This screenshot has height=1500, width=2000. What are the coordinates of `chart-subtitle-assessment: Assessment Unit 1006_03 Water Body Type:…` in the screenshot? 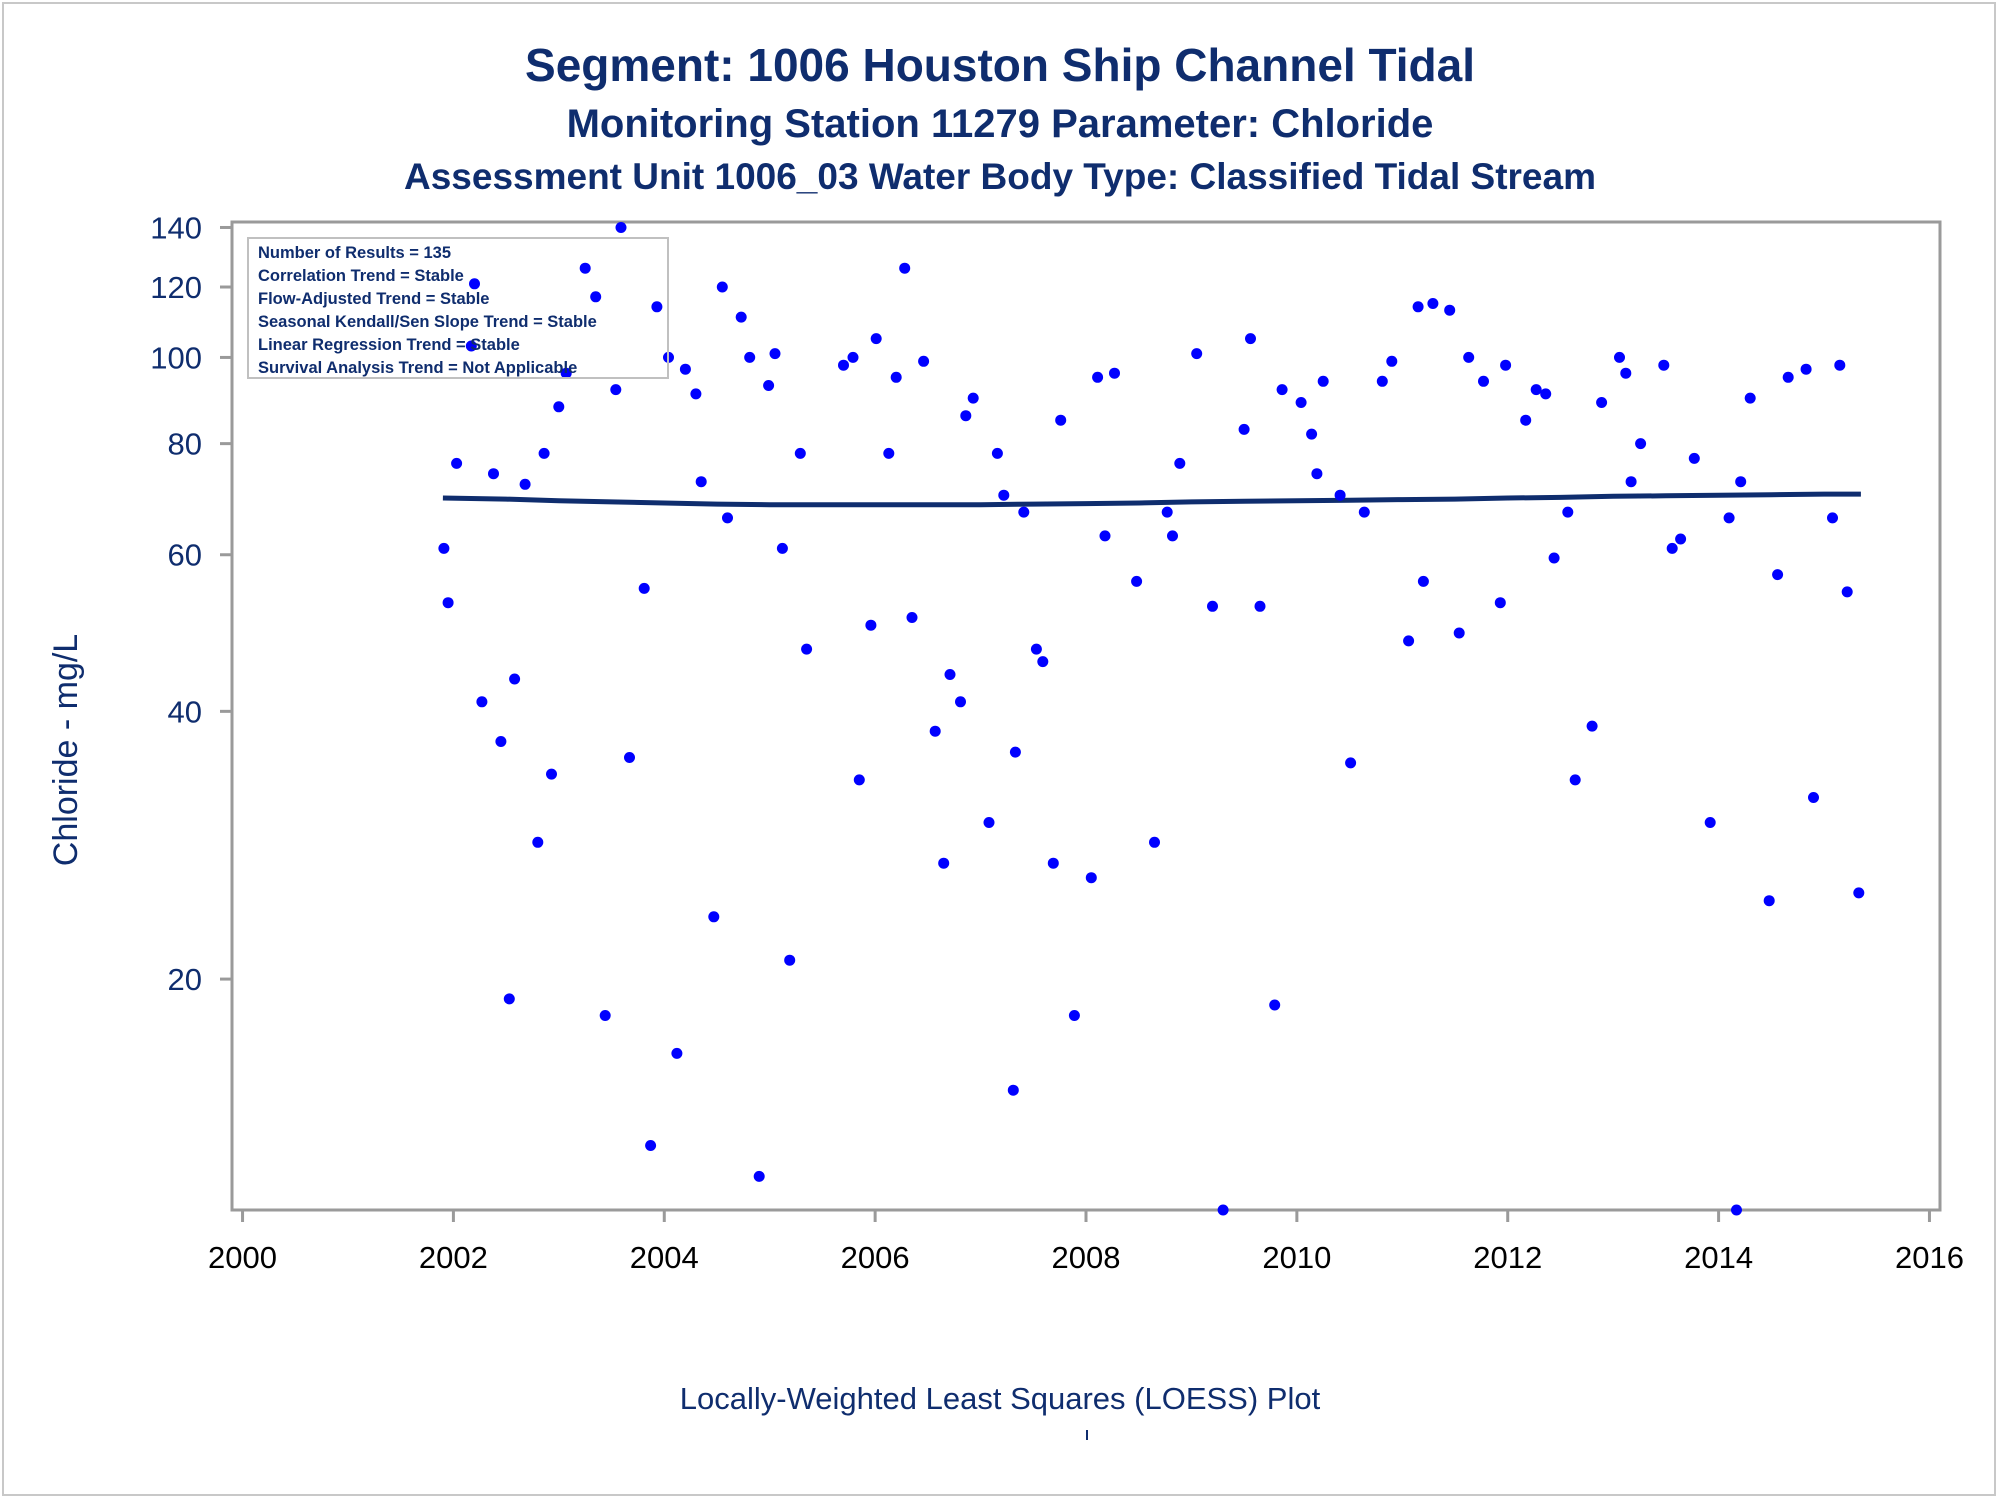 It's located at (1000, 176).